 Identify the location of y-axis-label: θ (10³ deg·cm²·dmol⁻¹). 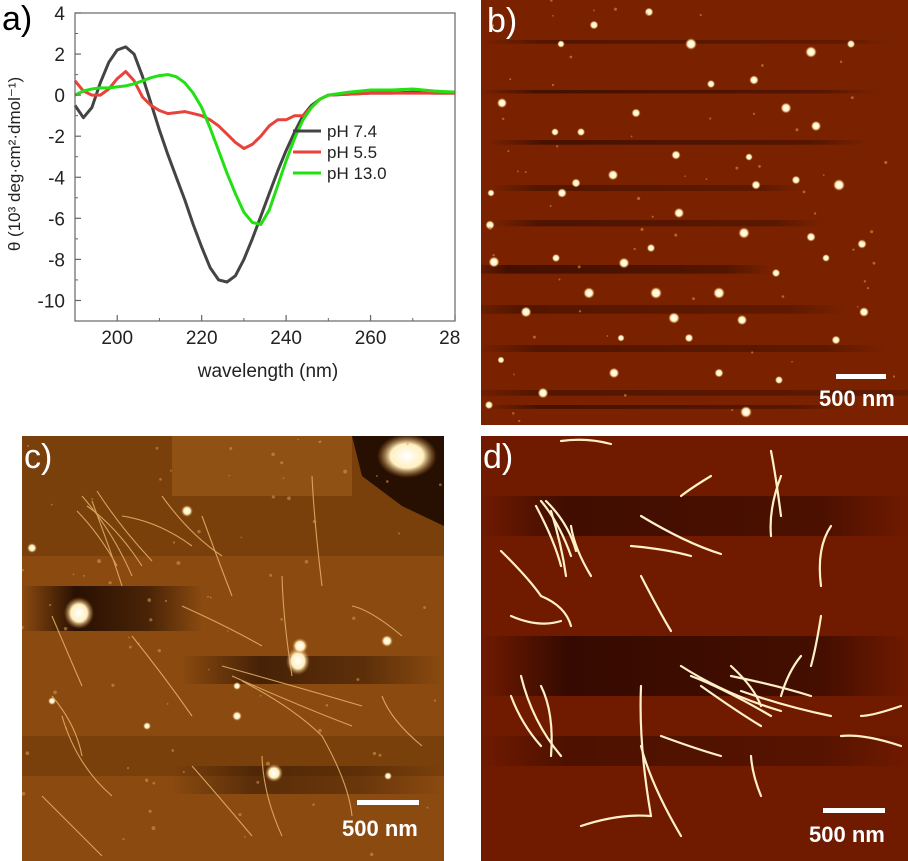
(14, 164).